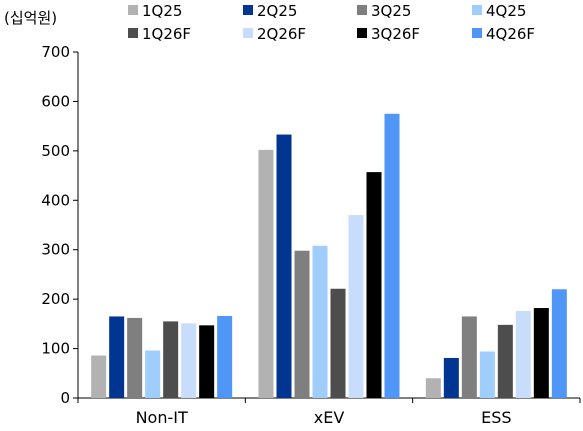 This screenshot has width=583, height=431. Describe the element at coordinates (302, 324) in the screenshot. I see `bar-3Q25-xEV` at that location.